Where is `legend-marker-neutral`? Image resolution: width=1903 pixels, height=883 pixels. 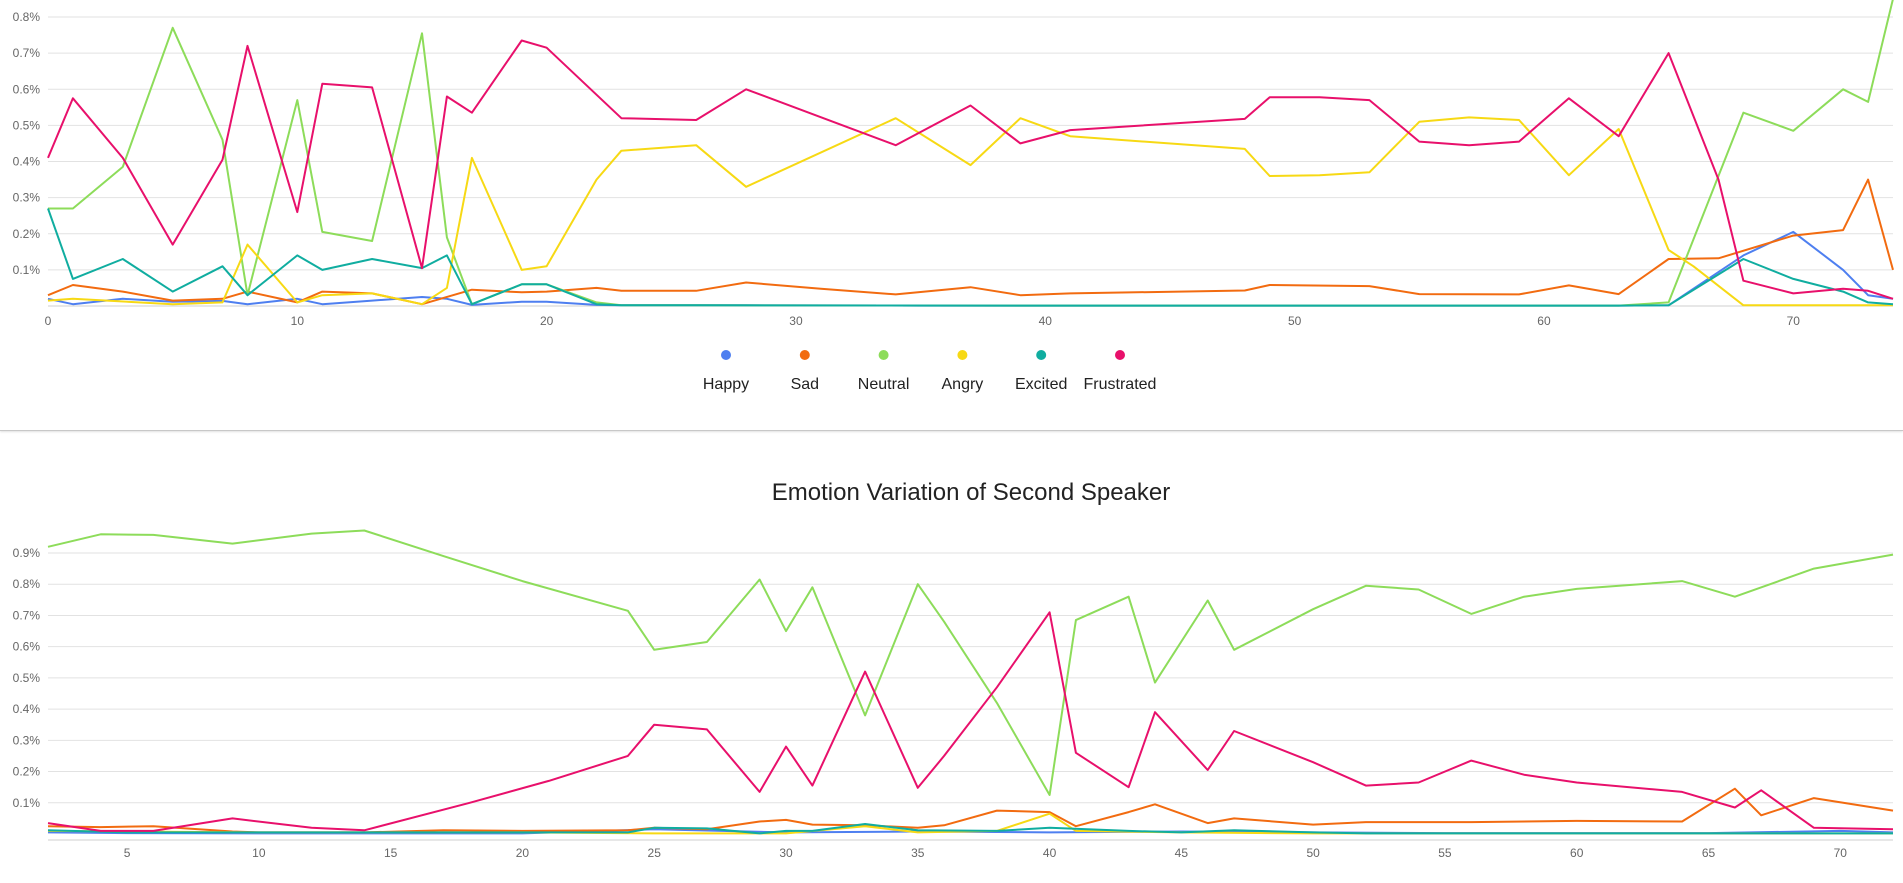 legend-marker-neutral is located at coordinates (883, 355).